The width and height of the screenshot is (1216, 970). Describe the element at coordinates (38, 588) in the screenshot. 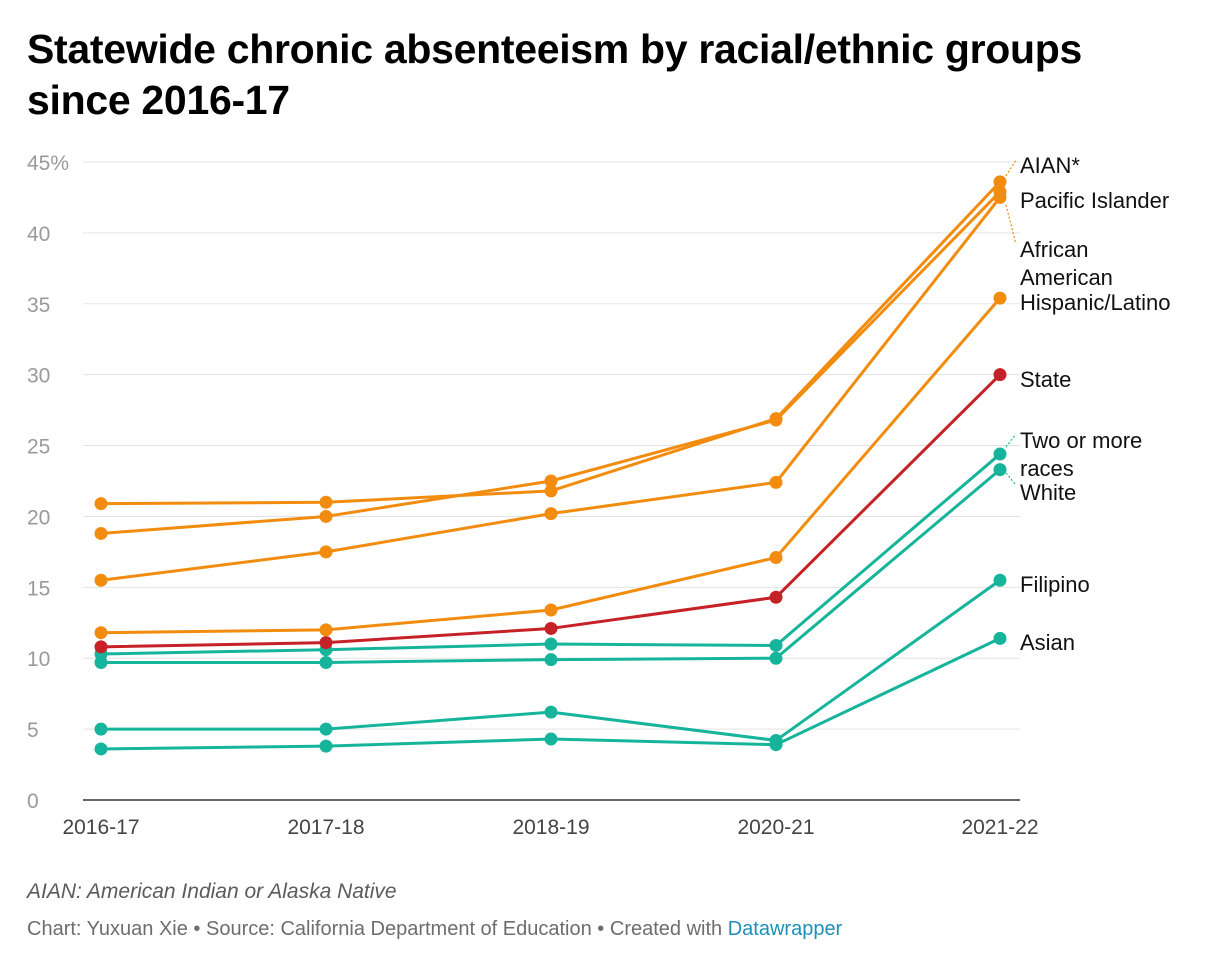

I see `y-tick-label: 15` at that location.